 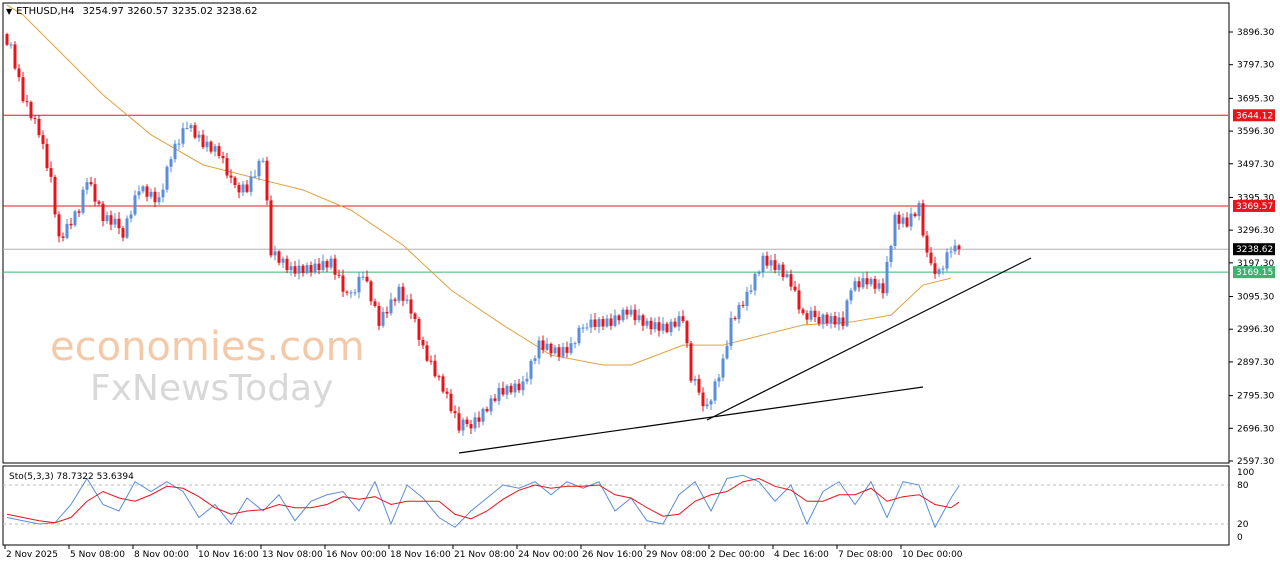 What do you see at coordinates (292, 555) in the screenshot?
I see `time-tick-label: 13 Nov 08:00` at bounding box center [292, 555].